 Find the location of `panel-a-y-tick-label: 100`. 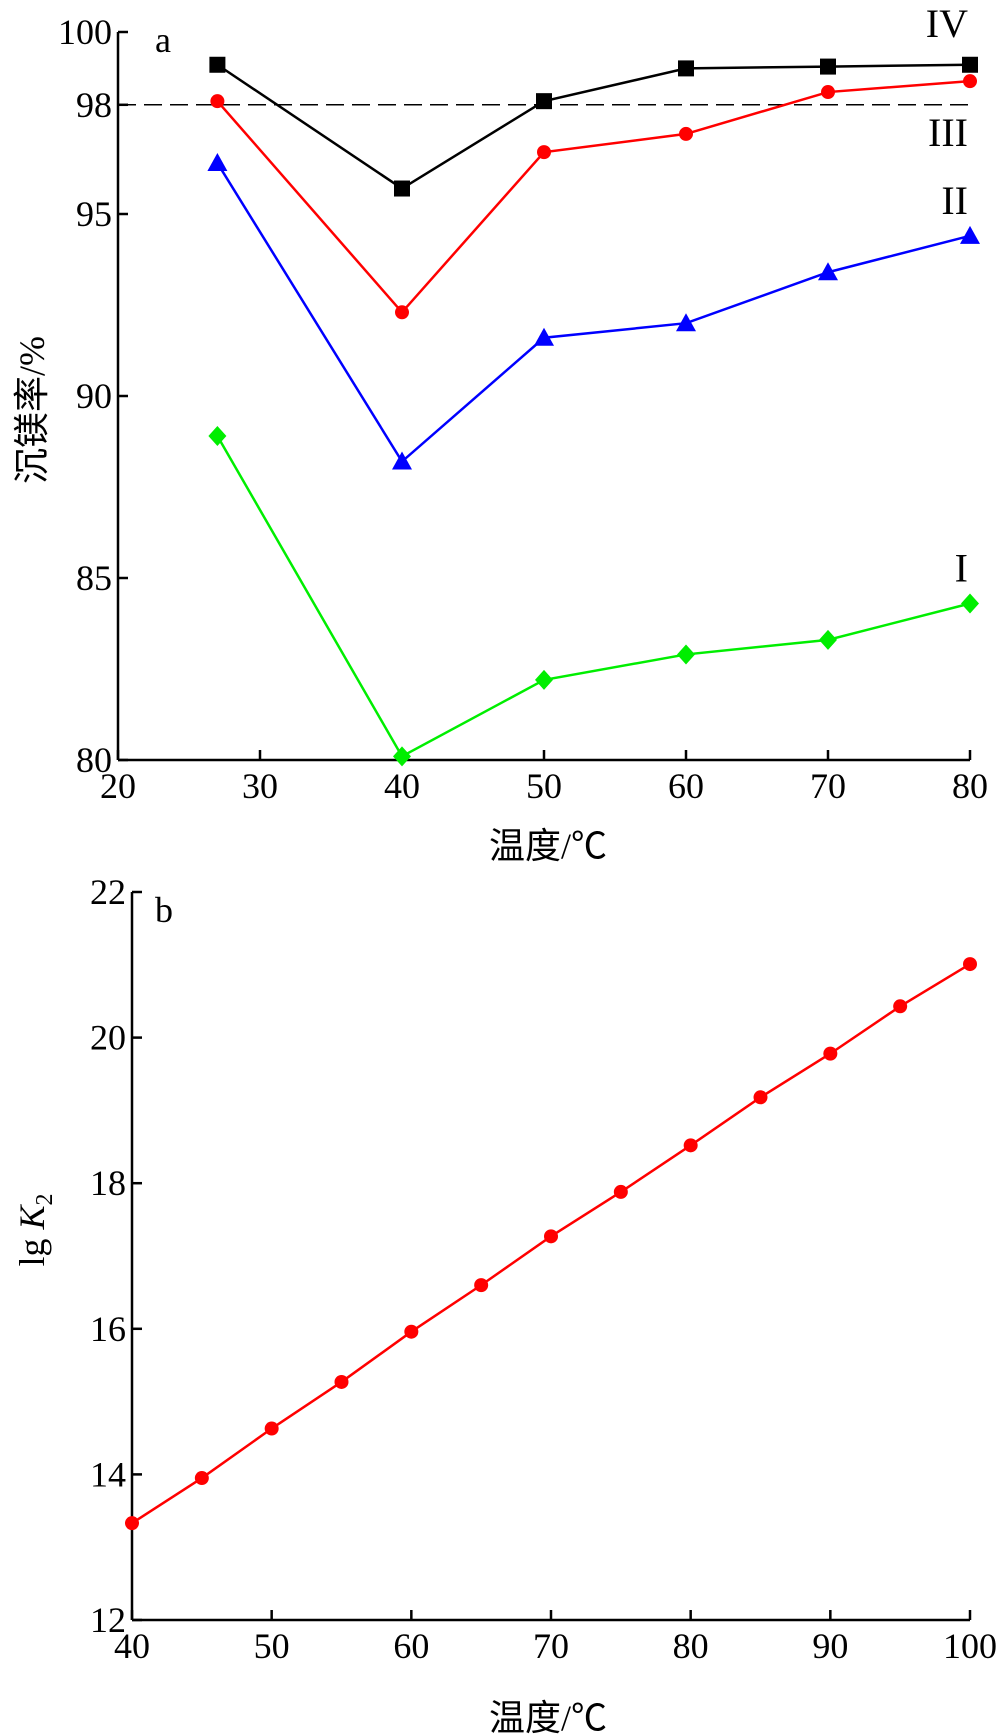

panel-a-y-tick-label: 100 is located at coordinates (85, 32).